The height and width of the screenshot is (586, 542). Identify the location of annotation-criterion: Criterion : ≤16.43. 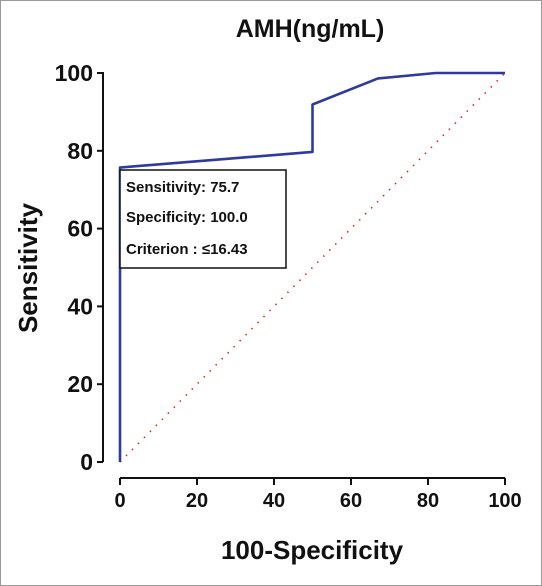
(187, 249).